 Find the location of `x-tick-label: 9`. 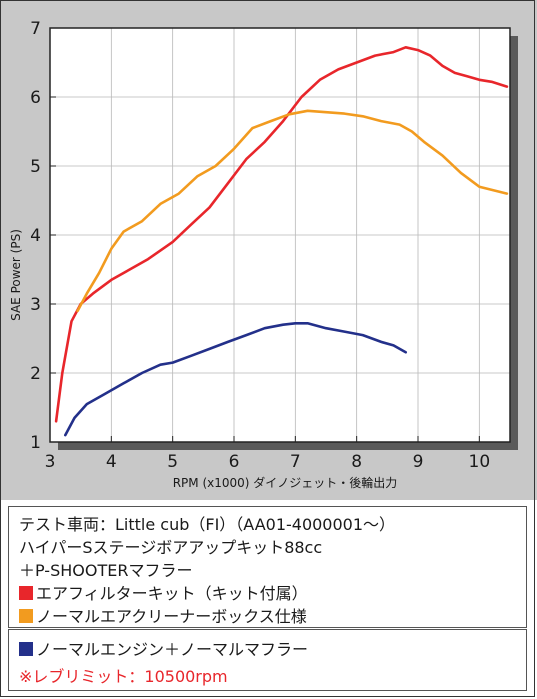

x-tick-label: 9 is located at coordinates (418, 462).